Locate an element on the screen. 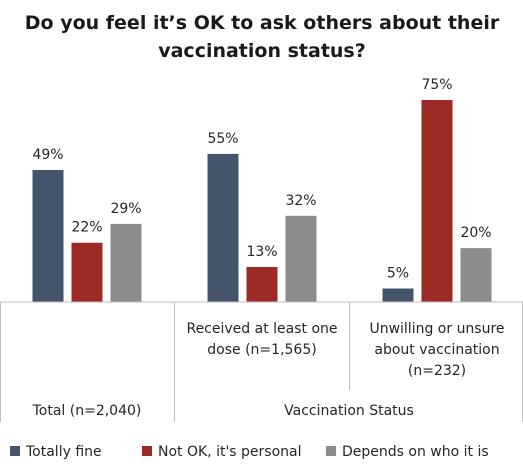 The image size is (523, 475). data-label: 29% is located at coordinates (125, 209).